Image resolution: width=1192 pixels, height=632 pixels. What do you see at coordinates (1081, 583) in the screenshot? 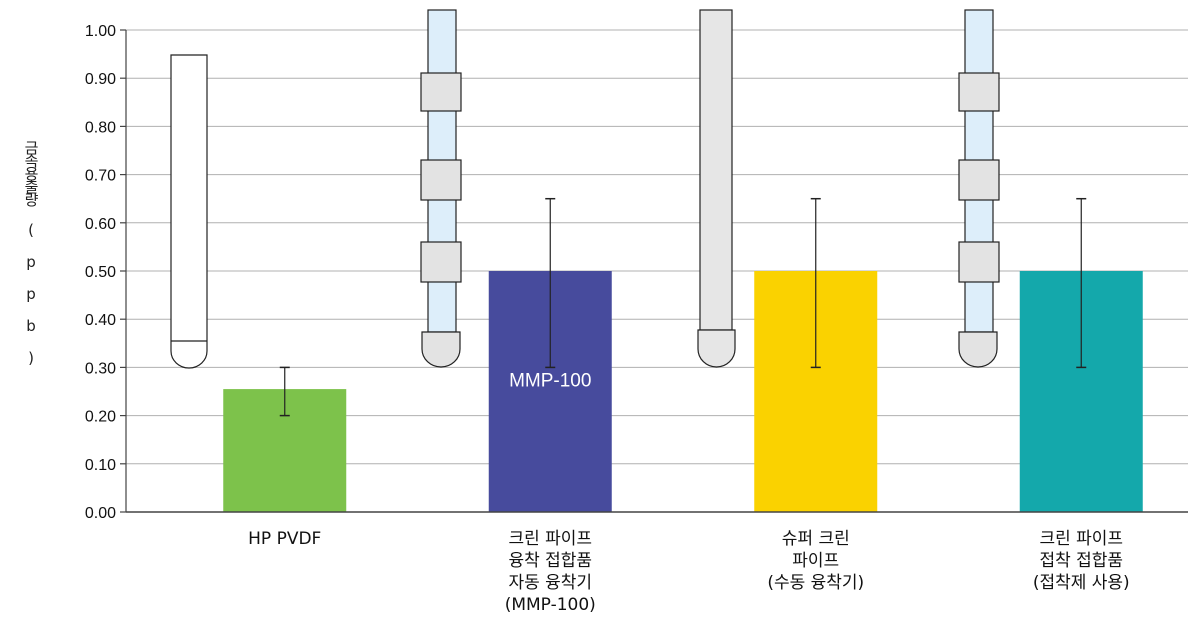
I see `category-label-line: (접착제 사용)` at bounding box center [1081, 583].